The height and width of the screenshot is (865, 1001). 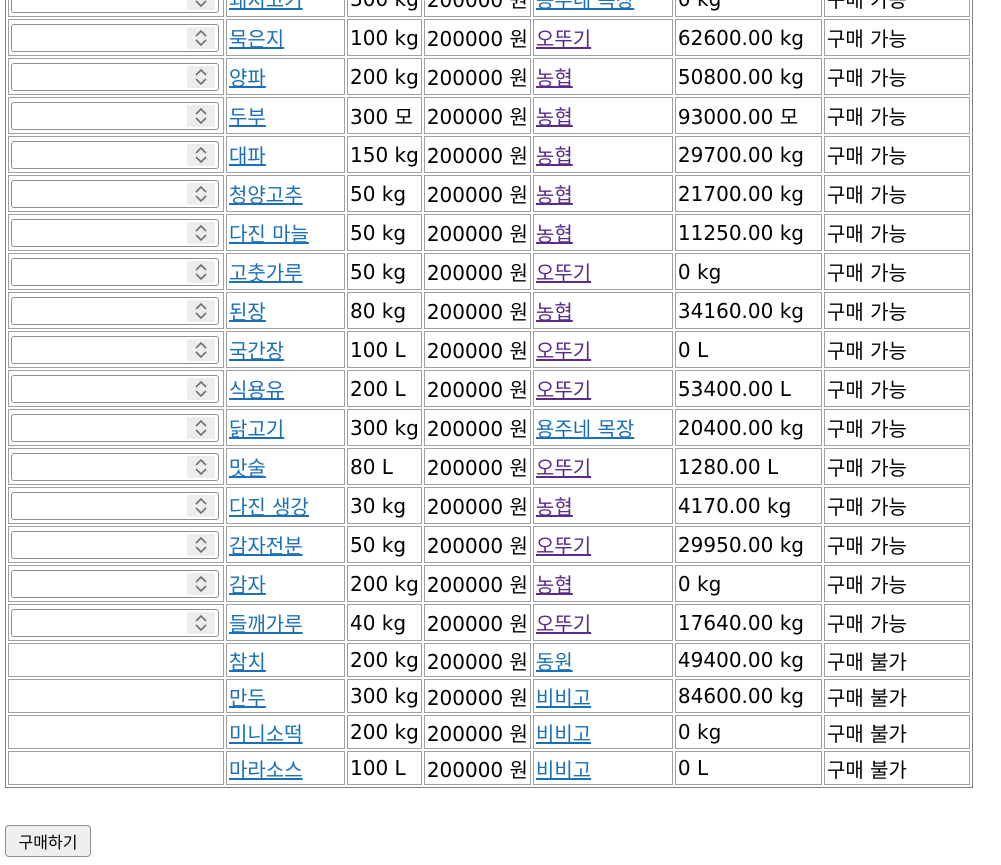 What do you see at coordinates (247, 117) in the screenshot?
I see `item-name-link: 두부` at bounding box center [247, 117].